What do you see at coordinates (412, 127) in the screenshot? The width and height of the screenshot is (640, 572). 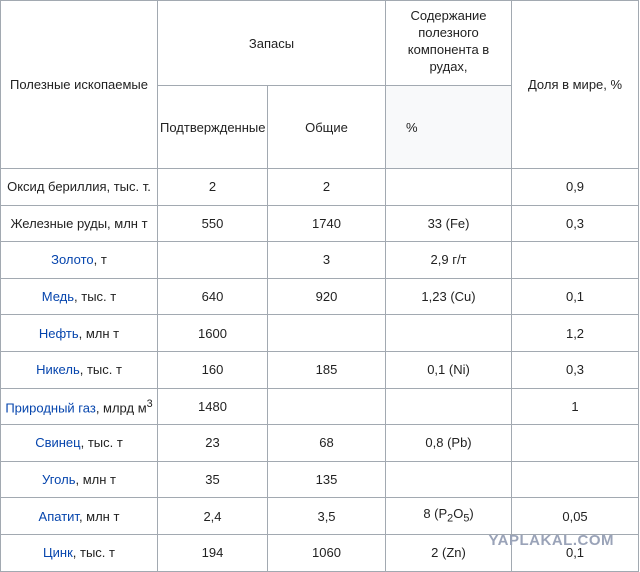 I see `header-text: %` at bounding box center [412, 127].